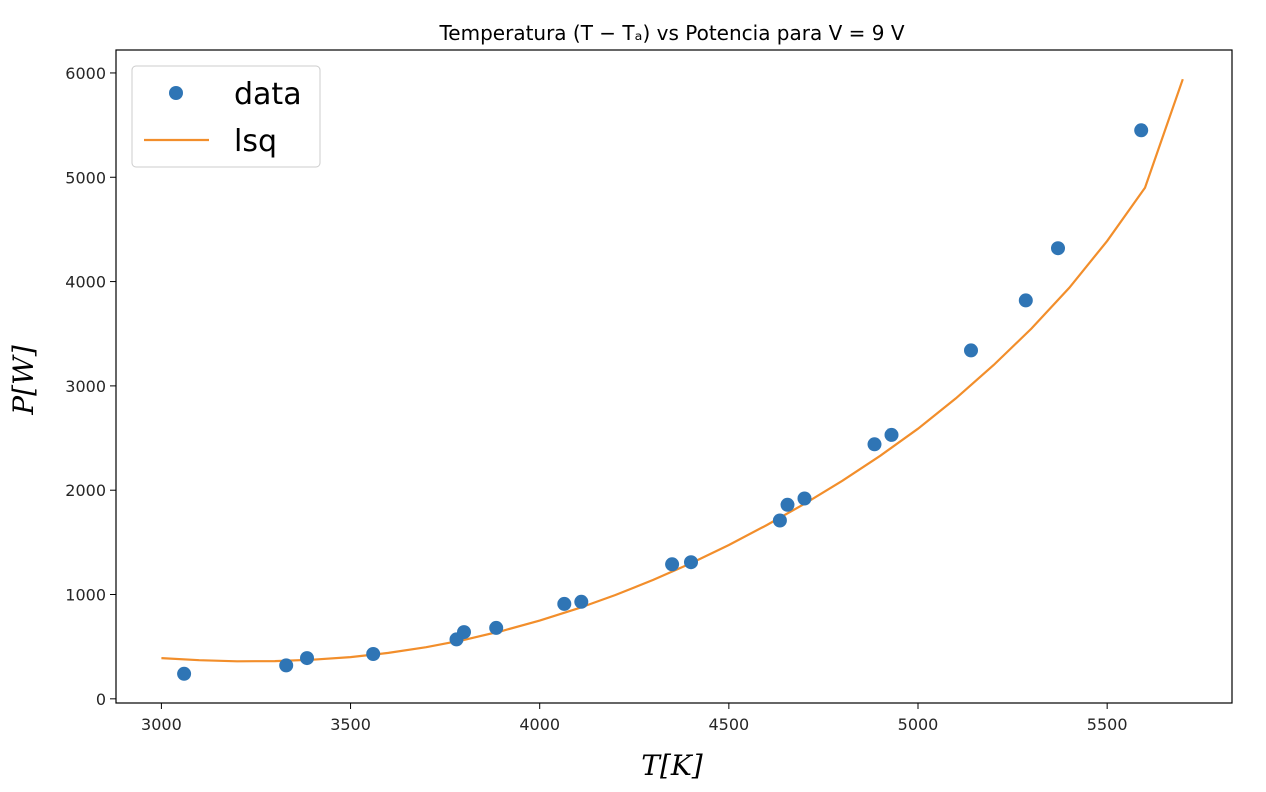 The image size is (1266, 792). Describe the element at coordinates (918, 724) in the screenshot. I see `x-tick-label: 5000` at that location.